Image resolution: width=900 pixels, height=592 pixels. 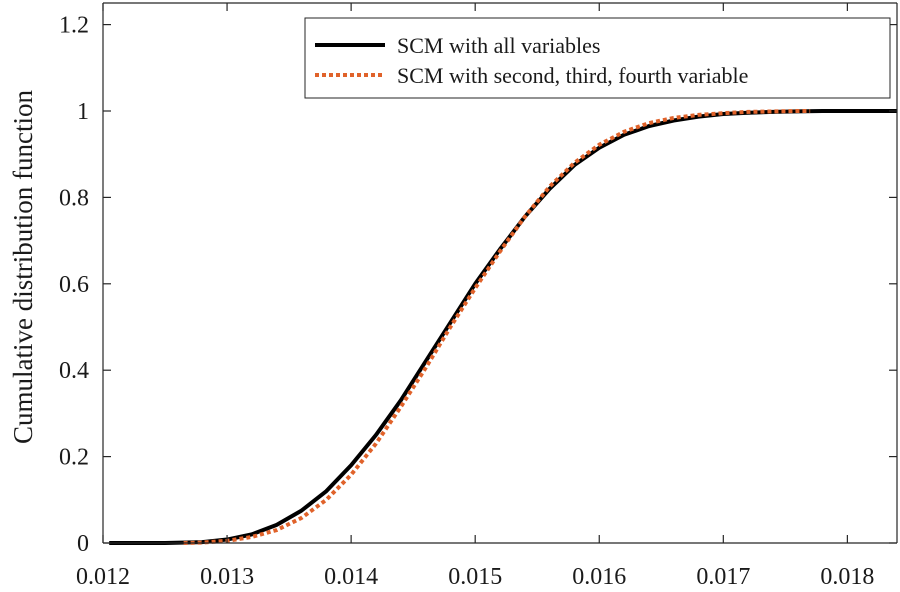 What do you see at coordinates (23, 267) in the screenshot?
I see `y-axis-title: Cumulative distribution function` at bounding box center [23, 267].